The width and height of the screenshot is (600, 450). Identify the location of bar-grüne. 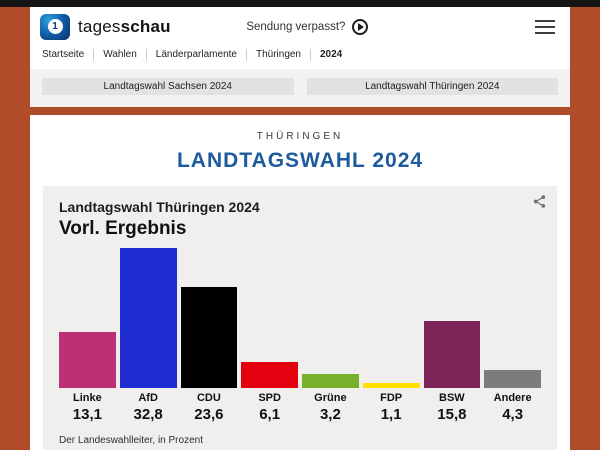
(330, 381).